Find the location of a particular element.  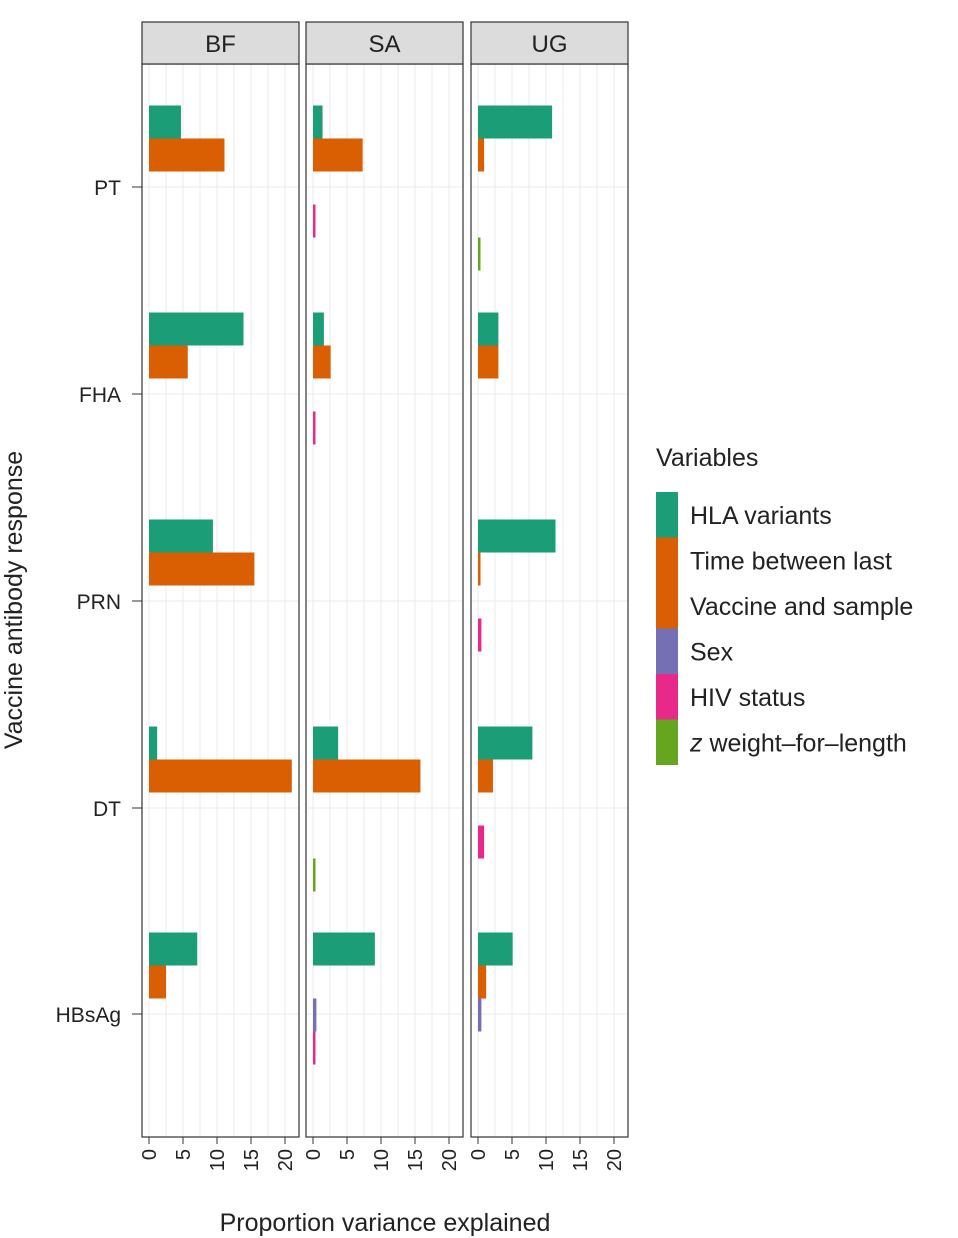

legend-label: HIV status is located at coordinates (747, 698).